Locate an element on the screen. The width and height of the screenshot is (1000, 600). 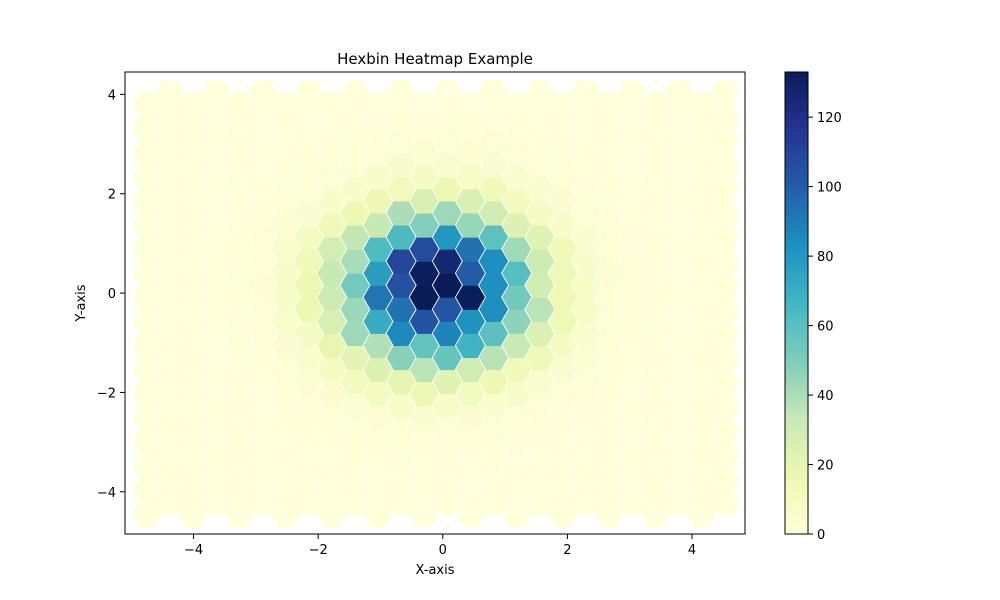
y-tick-label: −2 is located at coordinates (106, 393).